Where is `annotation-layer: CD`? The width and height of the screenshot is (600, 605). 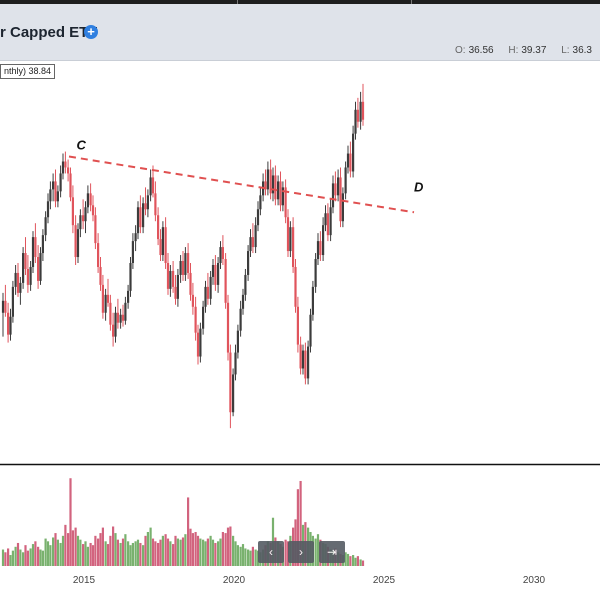 annotation-layer: CD is located at coordinates (251, 166).